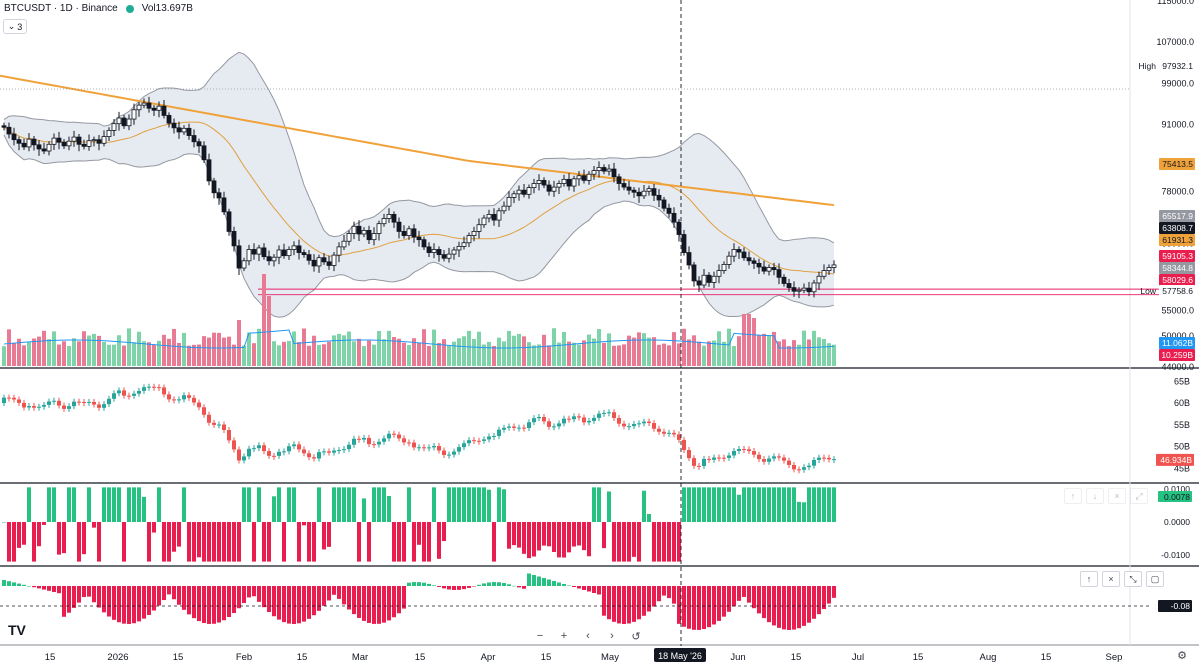 The height and width of the screenshot is (662, 1199). Describe the element at coordinates (636, 636) in the screenshot. I see `reset-chart-button: ↺` at that location.